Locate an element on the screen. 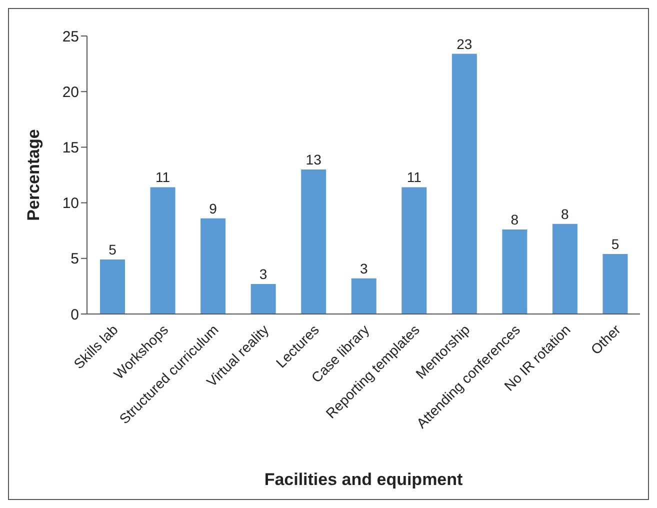 The height and width of the screenshot is (508, 657). y-tick-label: 5 is located at coordinates (74, 259).